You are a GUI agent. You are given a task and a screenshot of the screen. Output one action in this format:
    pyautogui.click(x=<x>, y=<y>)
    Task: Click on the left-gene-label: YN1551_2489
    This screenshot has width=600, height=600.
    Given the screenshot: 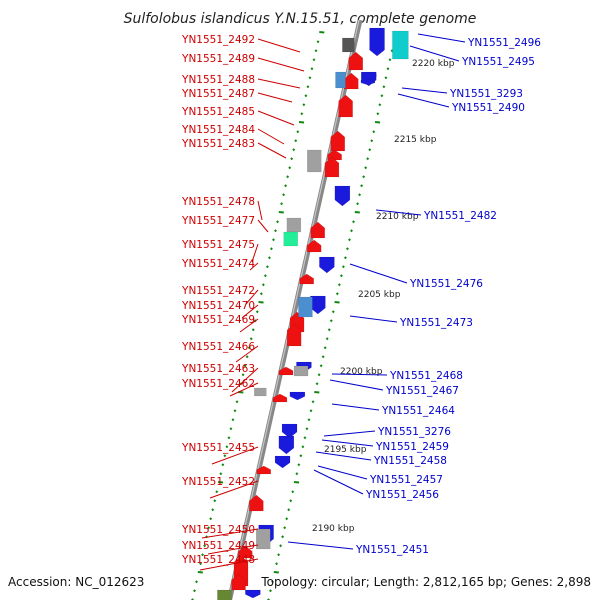 What is the action you would take?
    pyautogui.click(x=218, y=59)
    